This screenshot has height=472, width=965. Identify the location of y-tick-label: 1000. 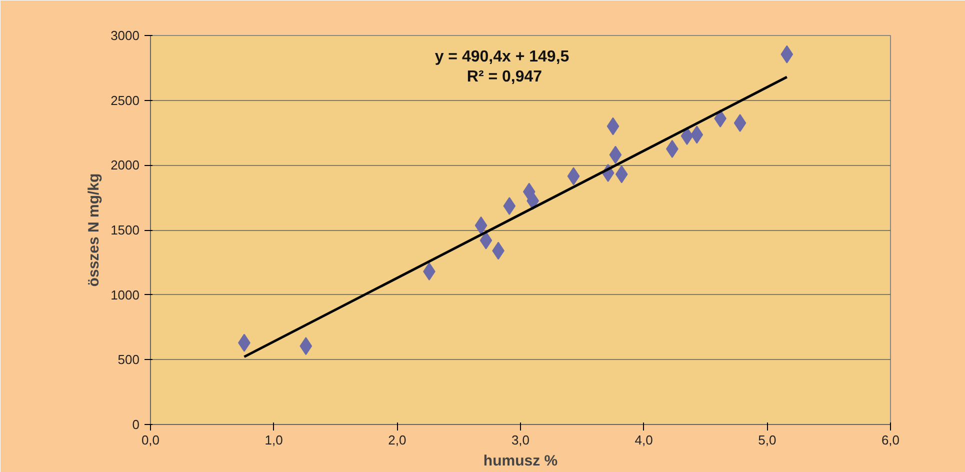
(125, 294).